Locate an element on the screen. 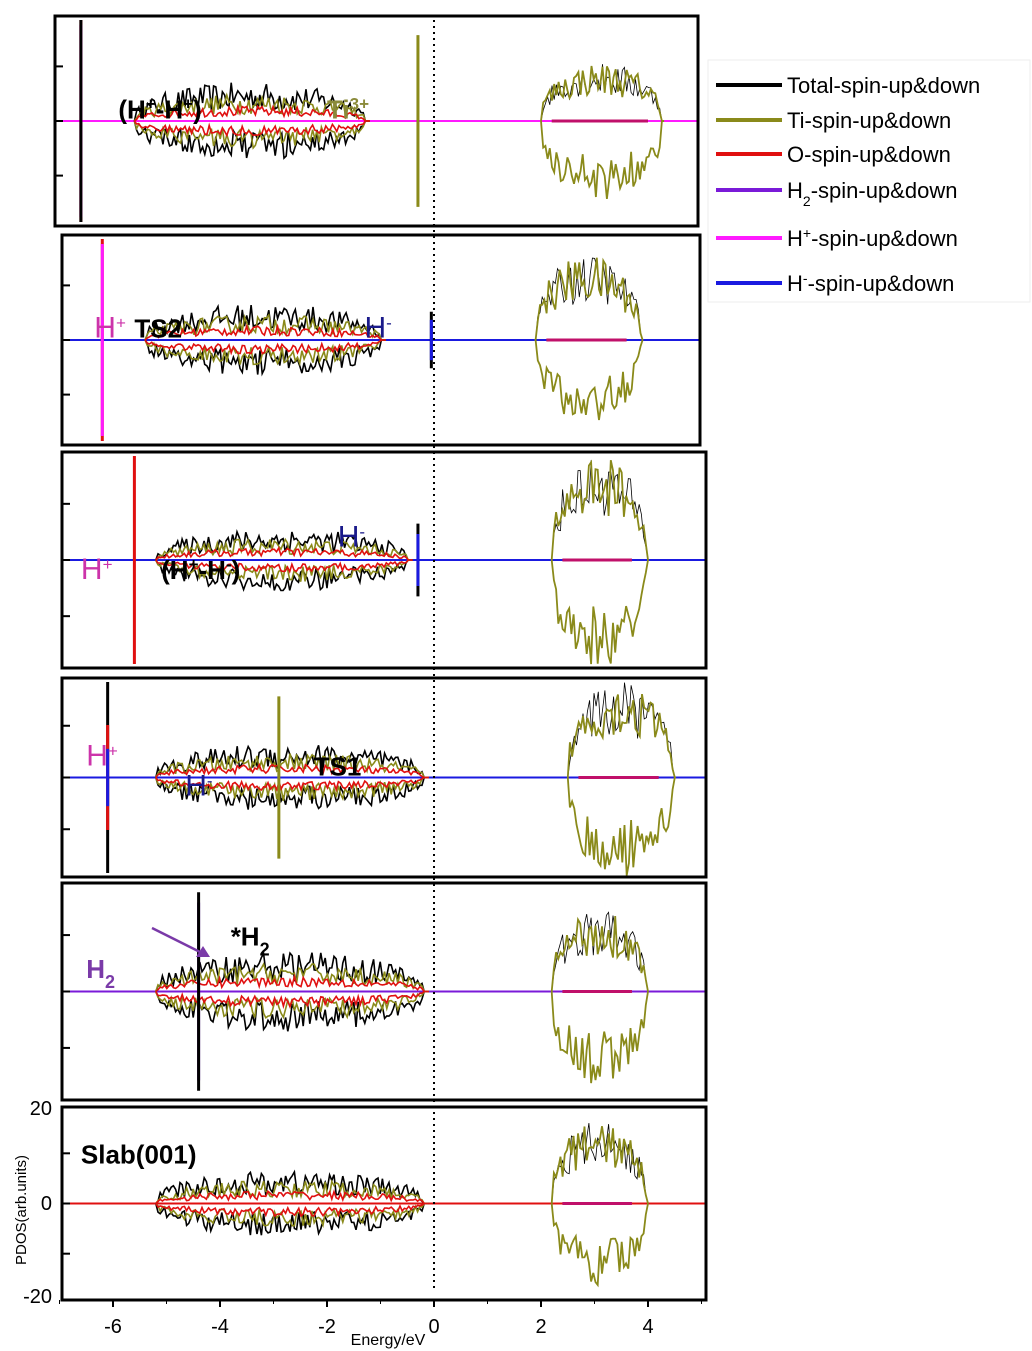  panel-label: Ti3+ is located at coordinates (348, 109).